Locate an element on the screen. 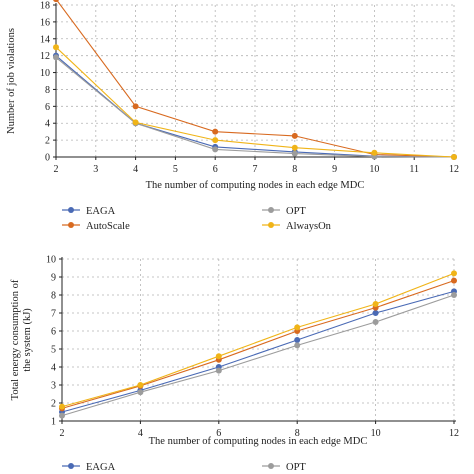 This screenshot has height=474, width=474. y-tick-label: 1 is located at coordinates (53, 422).